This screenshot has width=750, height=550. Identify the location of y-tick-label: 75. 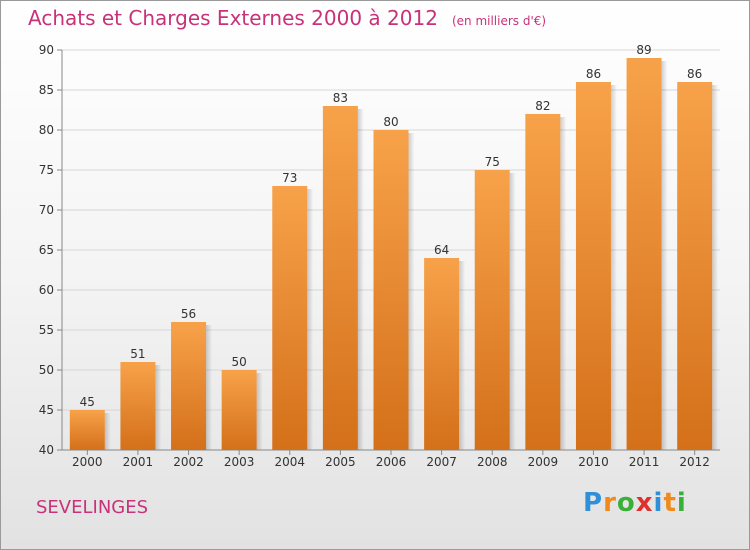
(46, 170).